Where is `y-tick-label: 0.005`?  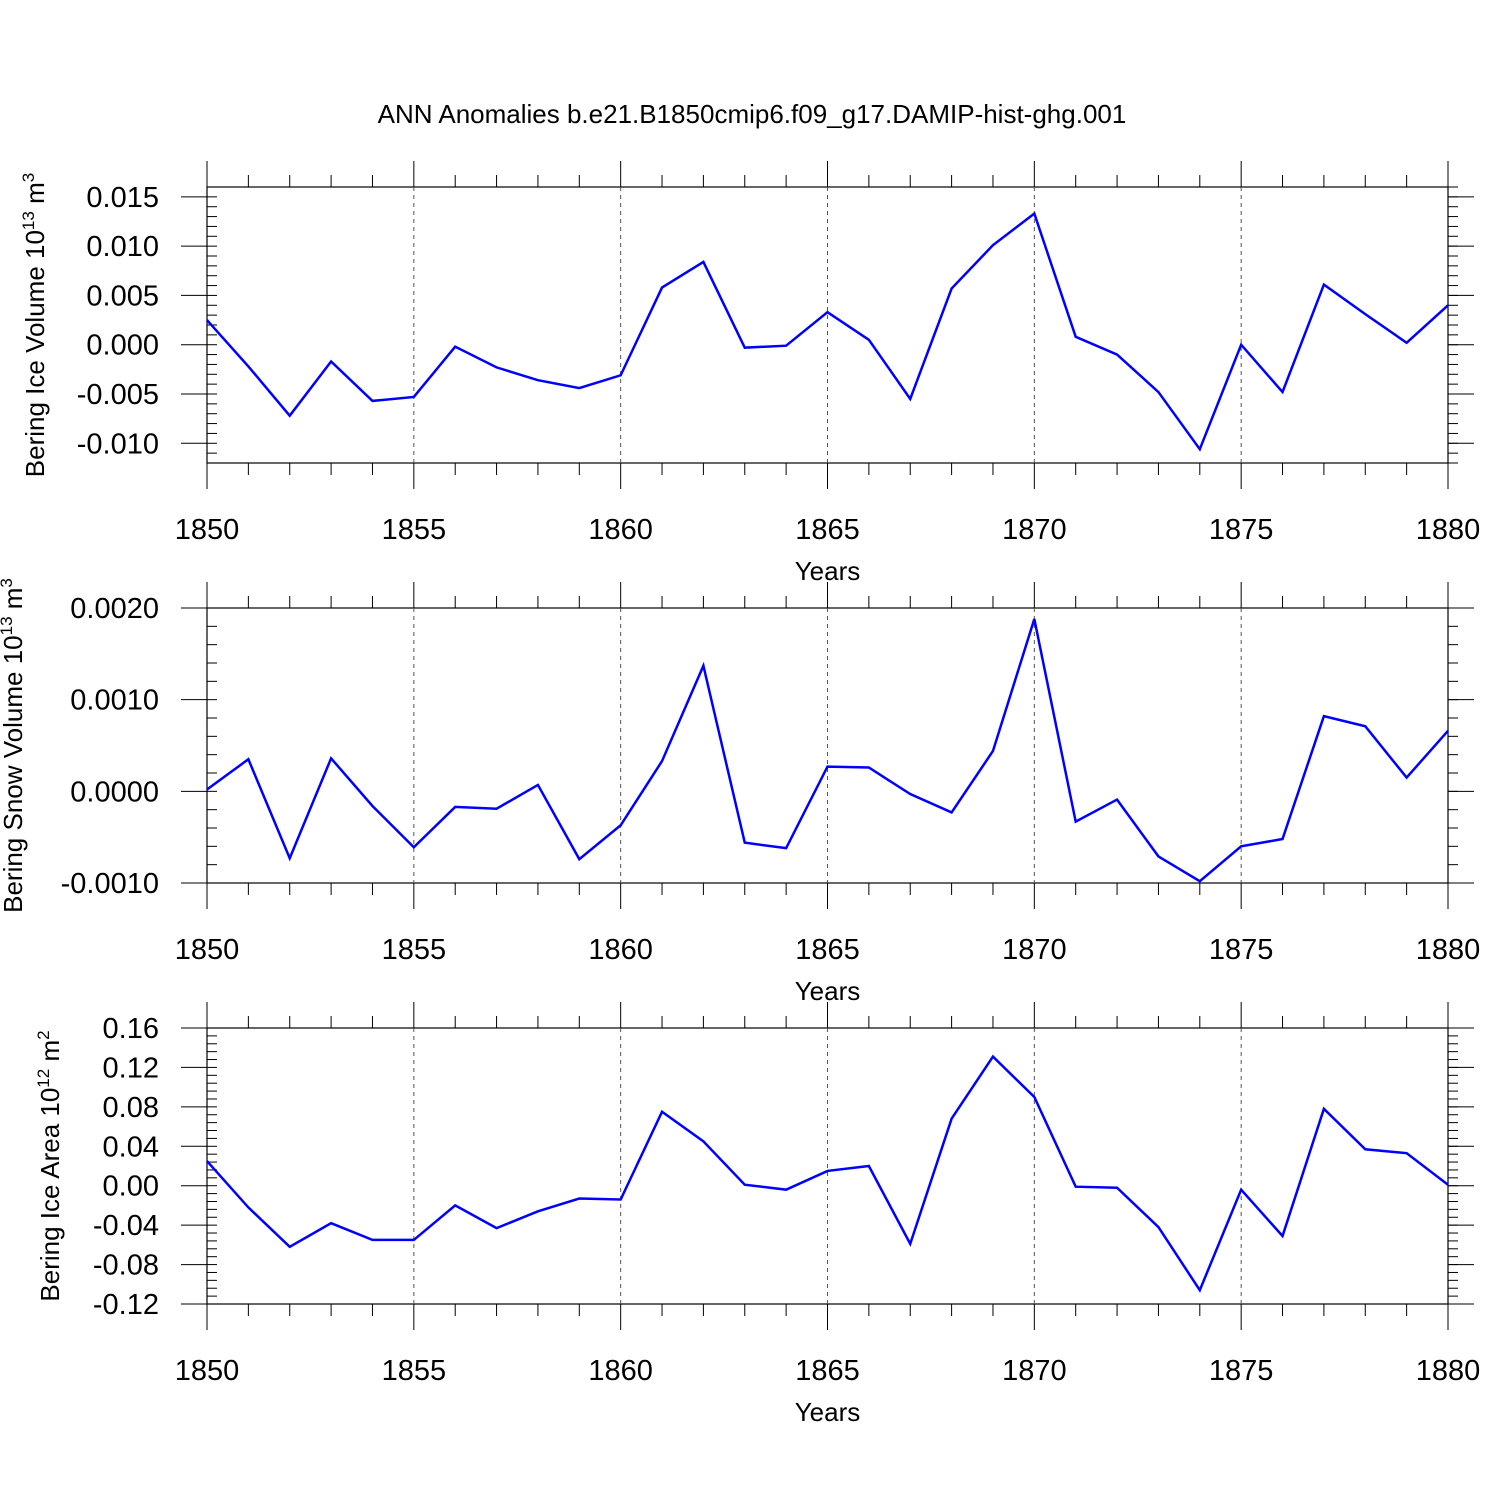 y-tick-label: 0.005 is located at coordinates (122, 296).